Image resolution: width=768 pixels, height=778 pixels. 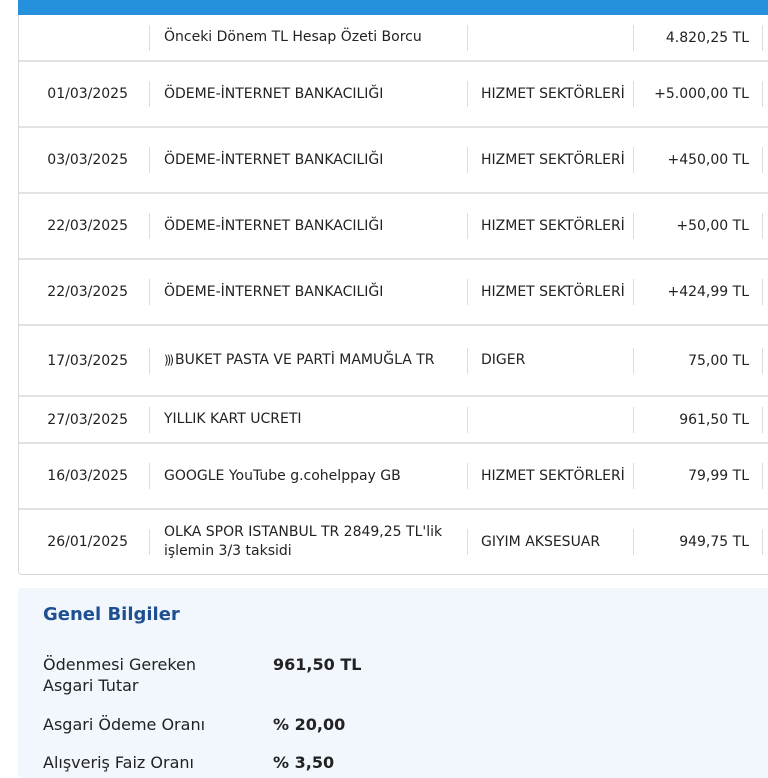 What do you see at coordinates (708, 292) in the screenshot?
I see `amount-cell: +424,99 TL` at bounding box center [708, 292].